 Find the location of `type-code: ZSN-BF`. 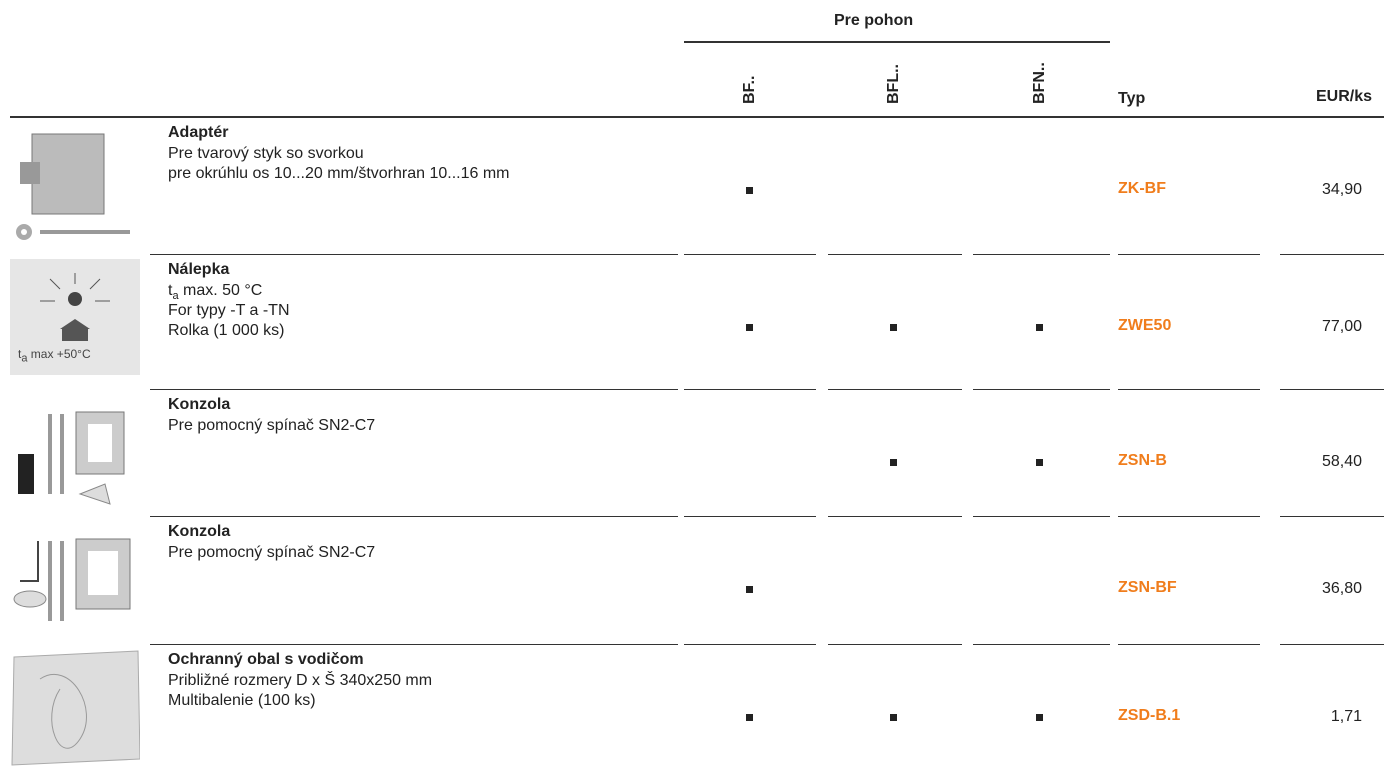

type-code: ZSN-BF is located at coordinates (1147, 587).